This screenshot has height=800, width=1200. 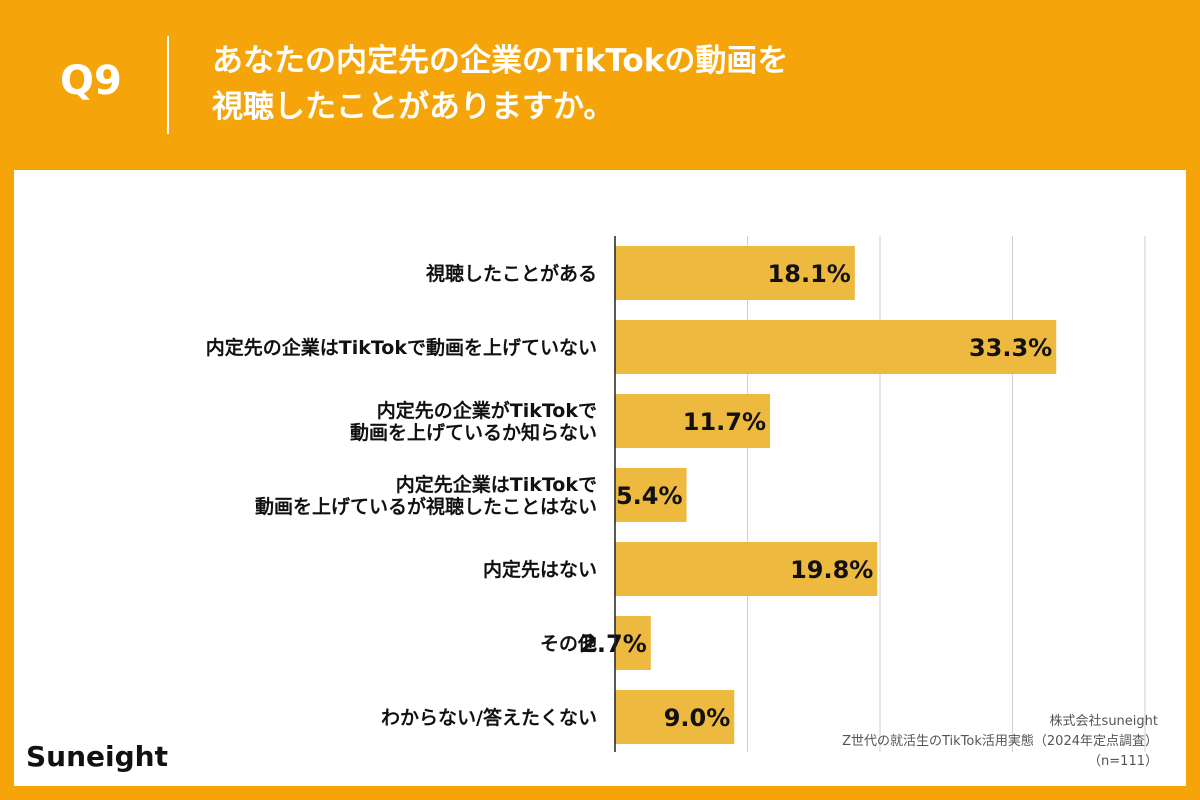 What do you see at coordinates (500, 61) in the screenshot?
I see `question-title-line-1: あなたの内定先の企業のTikTokの動画を` at bounding box center [500, 61].